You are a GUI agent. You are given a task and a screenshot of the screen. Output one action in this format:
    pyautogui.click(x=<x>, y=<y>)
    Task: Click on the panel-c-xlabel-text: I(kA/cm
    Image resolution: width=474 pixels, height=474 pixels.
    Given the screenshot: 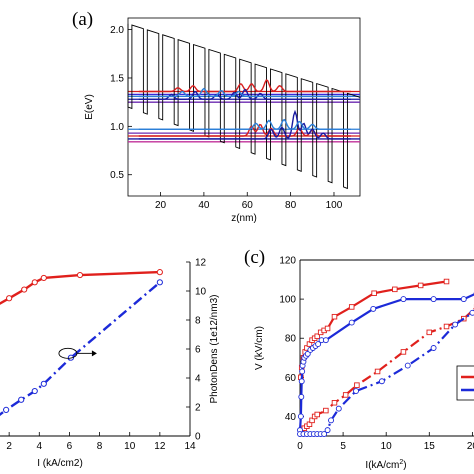 What is the action you would take?
    pyautogui.click(x=382, y=465)
    